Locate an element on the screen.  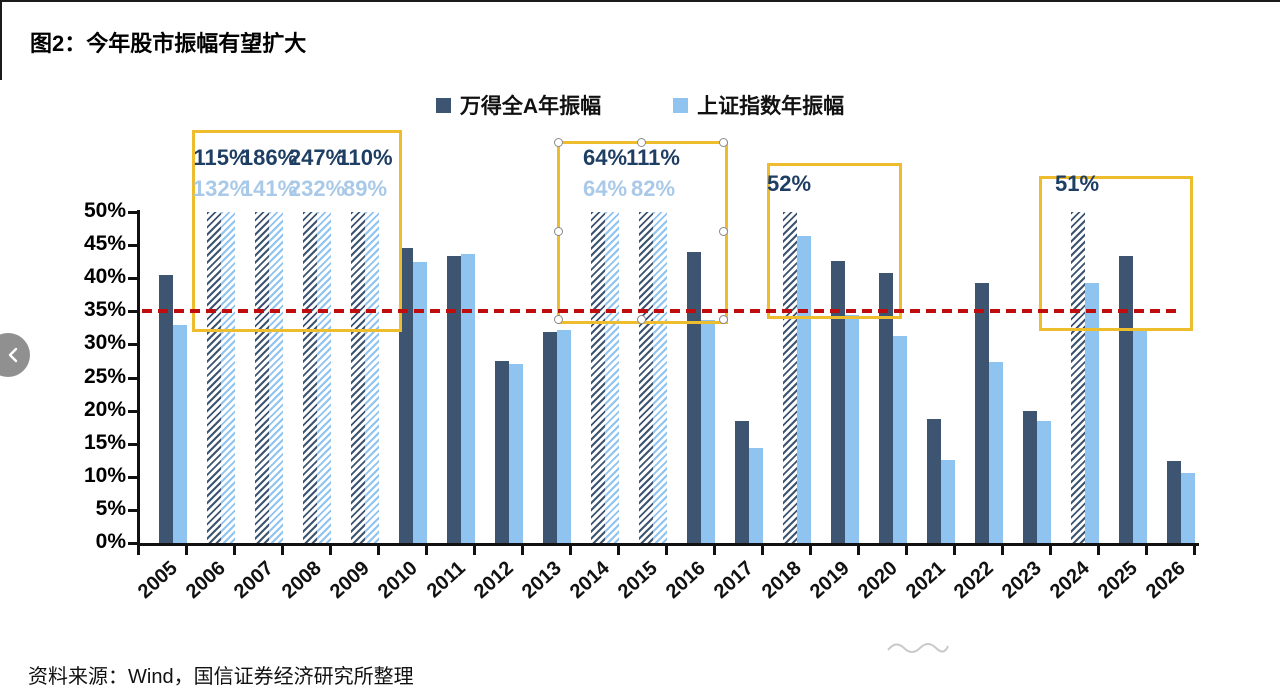
x-axis-label: 2011 is located at coordinates (446, 580).